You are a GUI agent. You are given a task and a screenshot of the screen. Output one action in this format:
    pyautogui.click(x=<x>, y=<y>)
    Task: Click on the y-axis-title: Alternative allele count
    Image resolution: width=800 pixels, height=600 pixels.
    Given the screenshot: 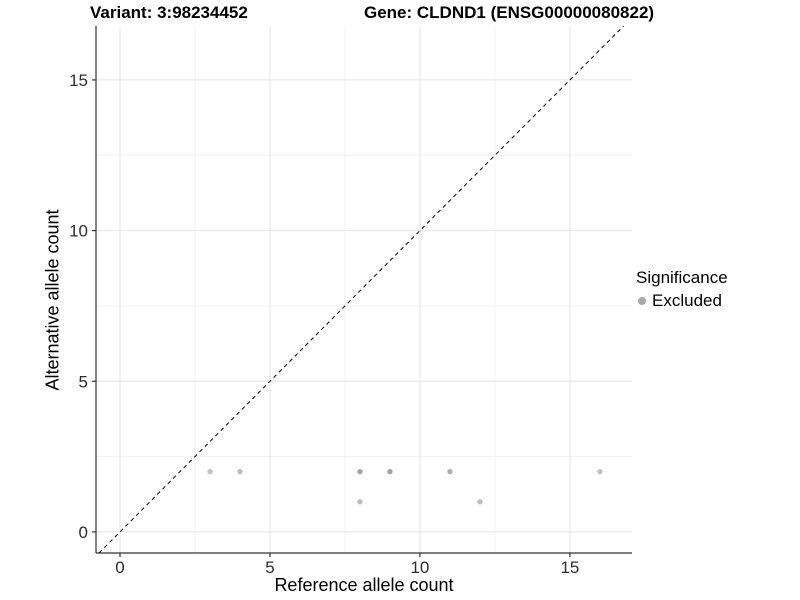 What is the action you would take?
    pyautogui.click(x=52, y=300)
    